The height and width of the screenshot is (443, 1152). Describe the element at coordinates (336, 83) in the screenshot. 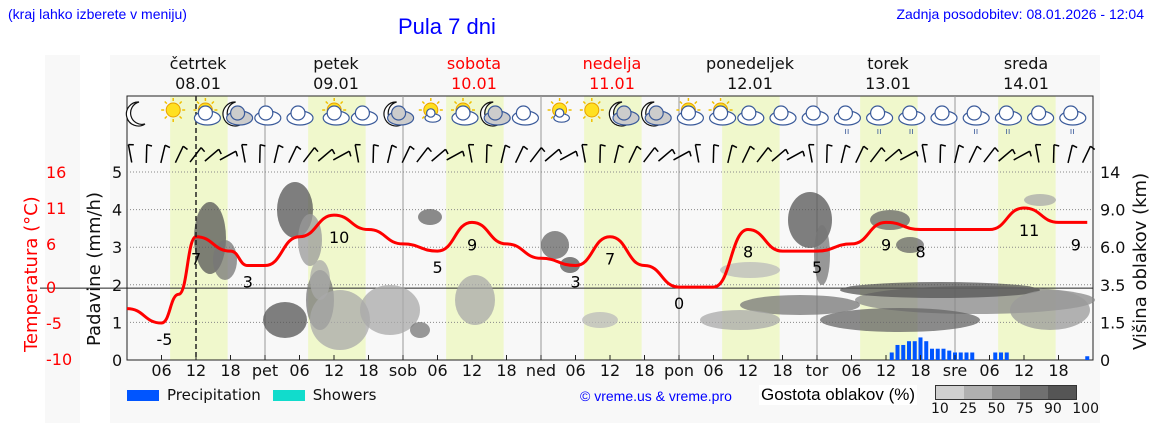

I see `svg-text: 09.01` at that location.